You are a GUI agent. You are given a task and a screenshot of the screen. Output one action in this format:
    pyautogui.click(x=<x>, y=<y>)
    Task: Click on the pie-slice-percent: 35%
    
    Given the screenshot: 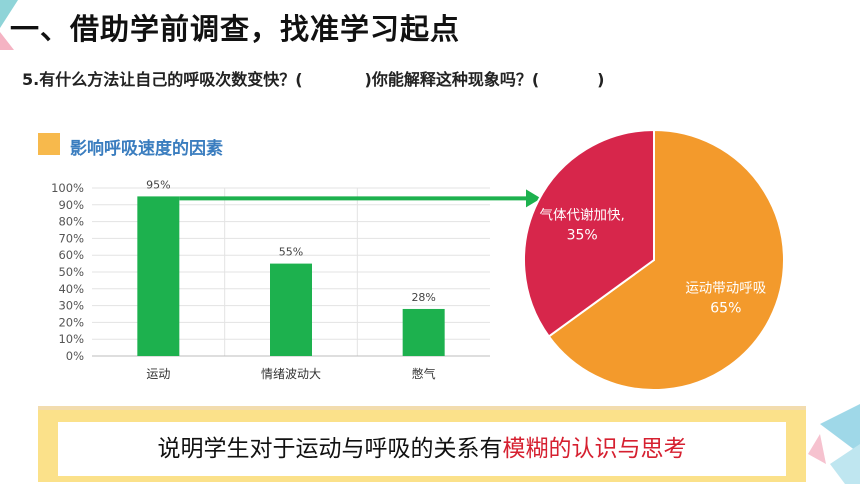 What is the action you would take?
    pyautogui.click(x=582, y=235)
    